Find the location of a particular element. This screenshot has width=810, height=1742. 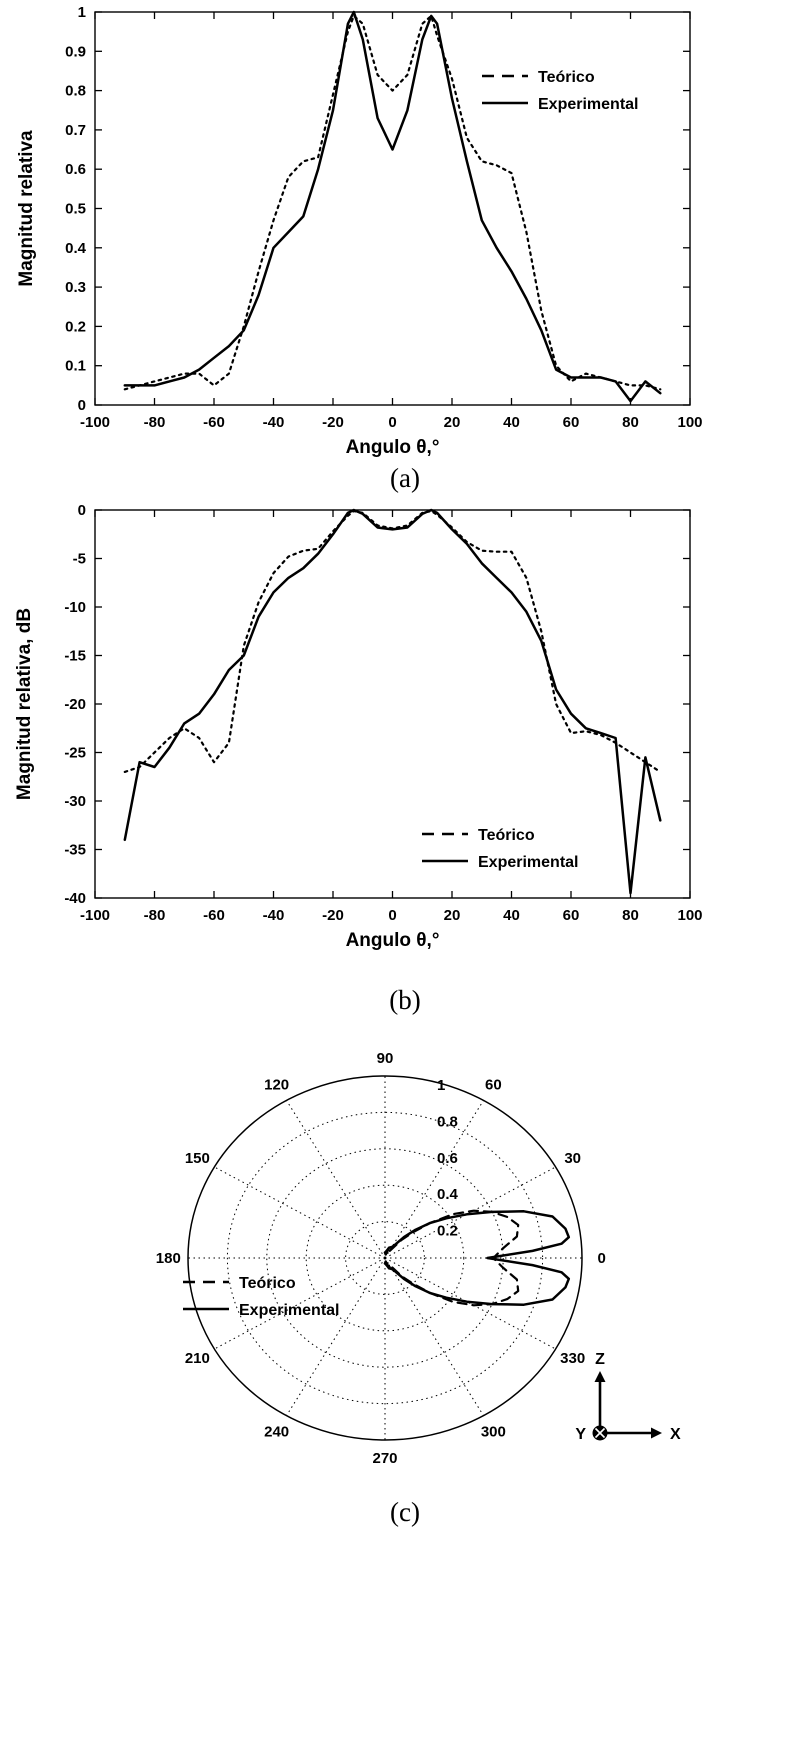

y-tick-label: 0.2 is located at coordinates (75, 326).